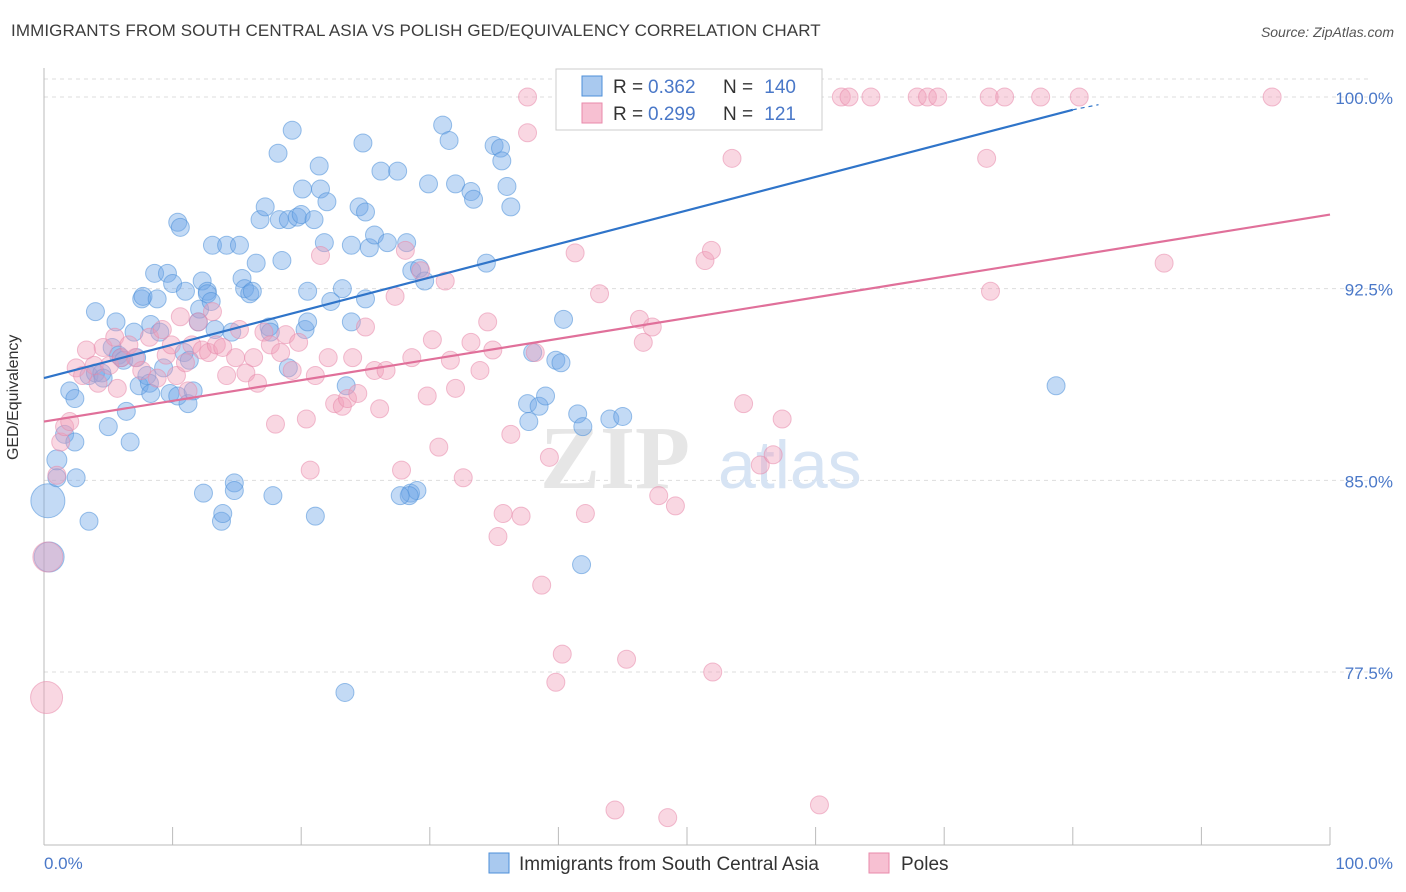  Describe the element at coordinates (615, 458) in the screenshot. I see `svg-text: ZIP` at that location.